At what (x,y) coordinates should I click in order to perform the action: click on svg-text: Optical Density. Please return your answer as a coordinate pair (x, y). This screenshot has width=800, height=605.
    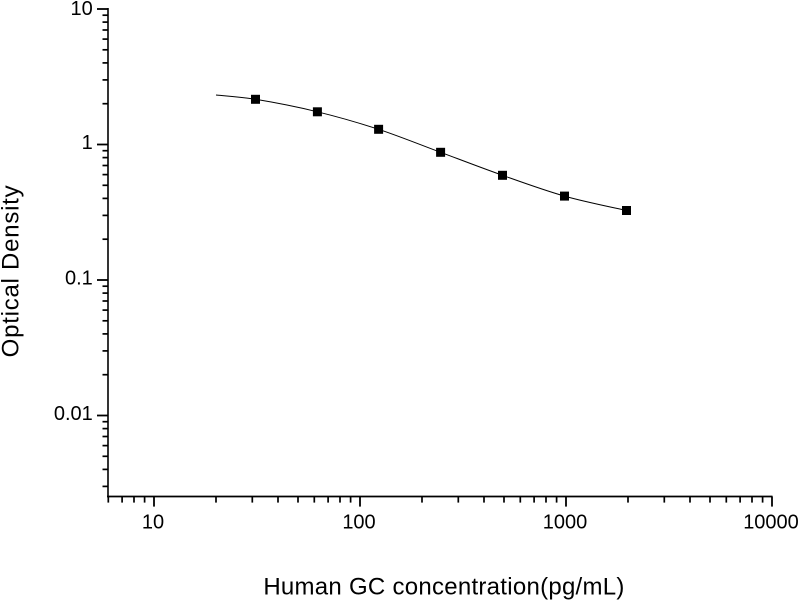
    Looking at the image, I should click on (12, 271).